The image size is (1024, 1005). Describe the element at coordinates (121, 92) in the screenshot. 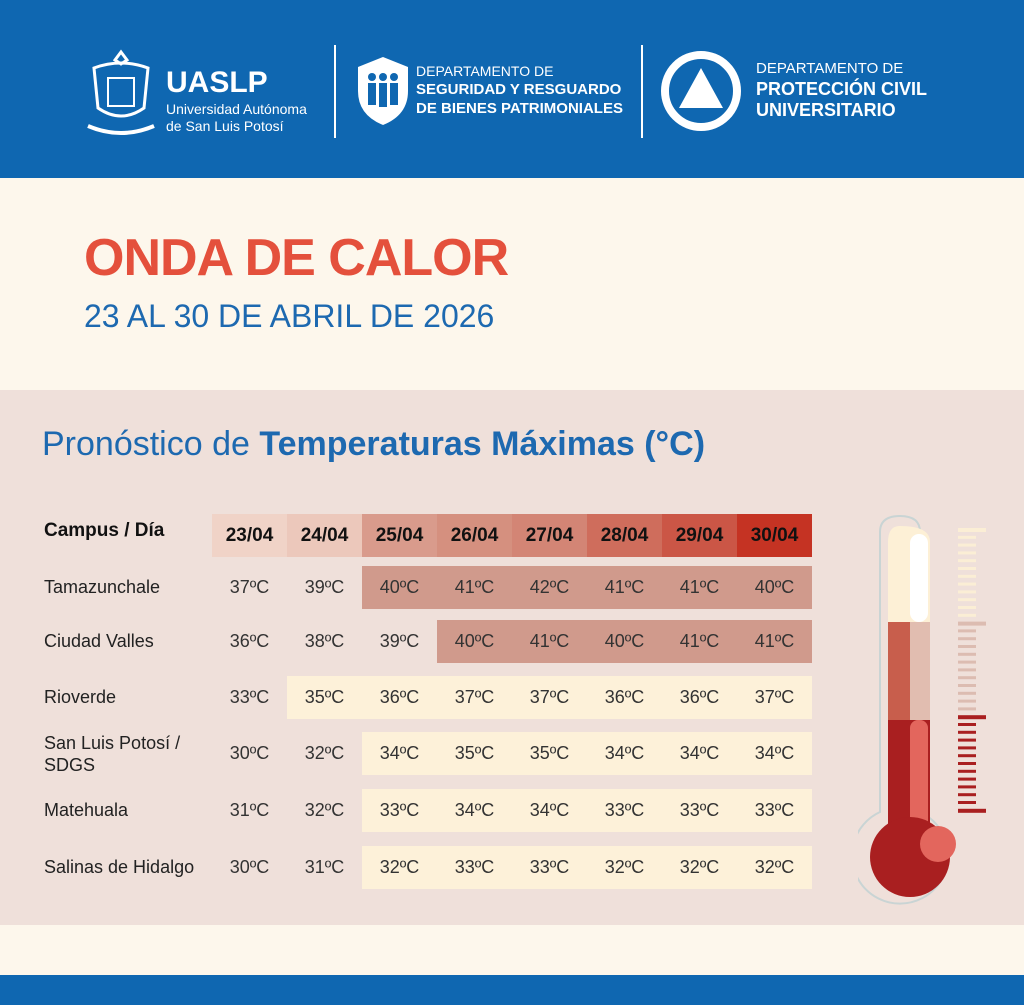

I see `uaslp-crest-icon` at that location.